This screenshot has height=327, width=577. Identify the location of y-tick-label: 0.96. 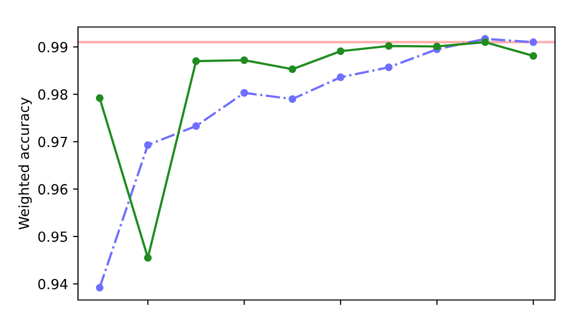
(53, 189).